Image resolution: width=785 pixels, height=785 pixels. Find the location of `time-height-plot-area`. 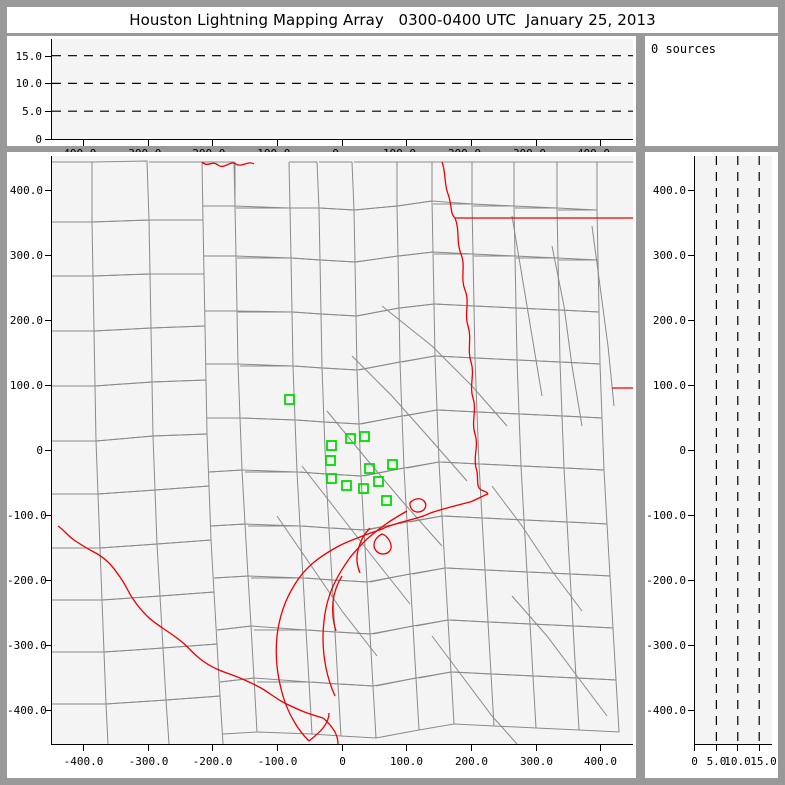

time-height-plot-area is located at coordinates (342, 89).